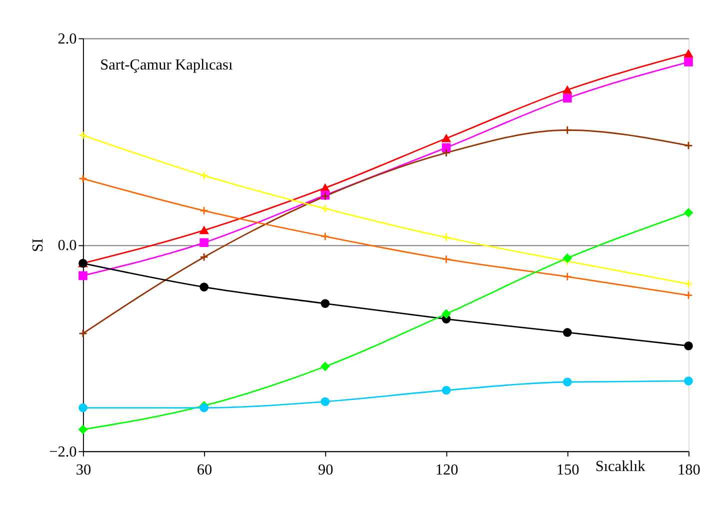  Describe the element at coordinates (84, 470) in the screenshot. I see `x-tick-label: 30` at that location.